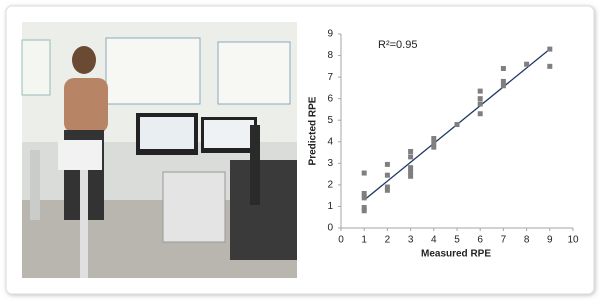  What do you see at coordinates (330, 228) in the screenshot?
I see `y-tick-label: 0` at bounding box center [330, 228].